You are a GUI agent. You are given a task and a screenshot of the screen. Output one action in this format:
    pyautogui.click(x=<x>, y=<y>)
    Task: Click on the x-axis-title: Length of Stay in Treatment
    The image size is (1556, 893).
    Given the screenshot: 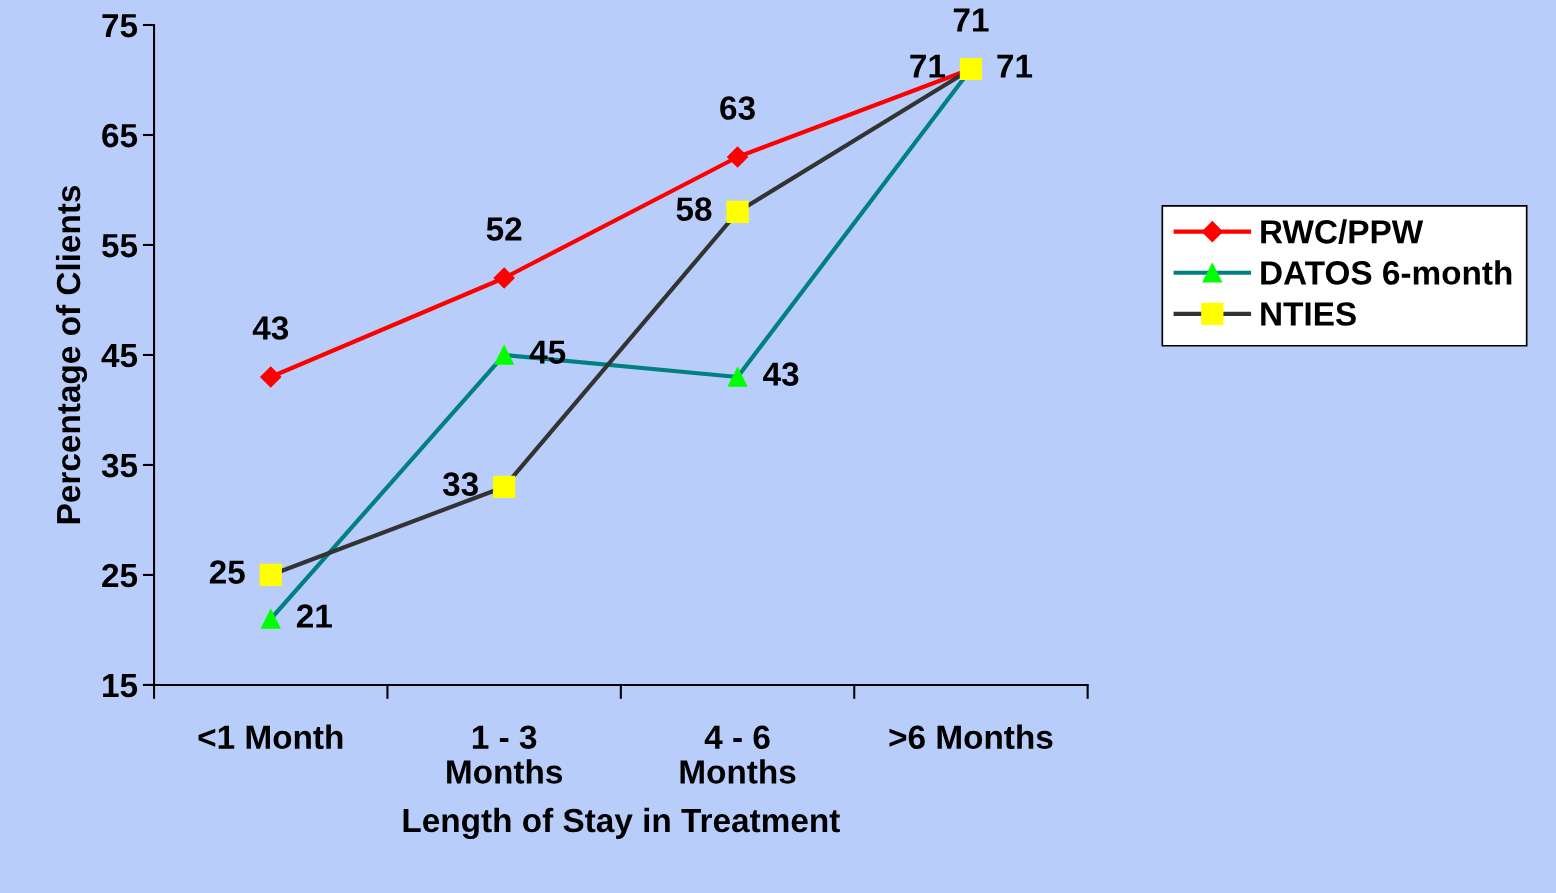 What is the action you would take?
    pyautogui.click(x=621, y=823)
    